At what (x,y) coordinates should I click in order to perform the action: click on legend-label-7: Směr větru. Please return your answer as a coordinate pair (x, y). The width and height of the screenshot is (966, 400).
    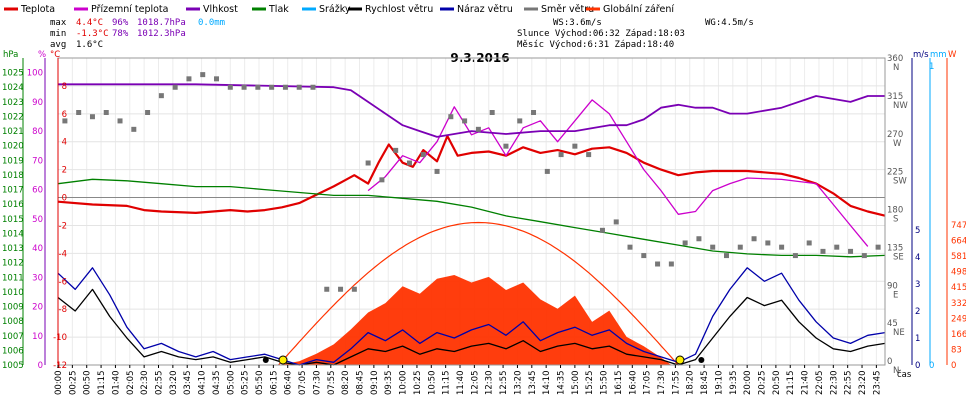
    Looking at the image, I should click on (567, 9).